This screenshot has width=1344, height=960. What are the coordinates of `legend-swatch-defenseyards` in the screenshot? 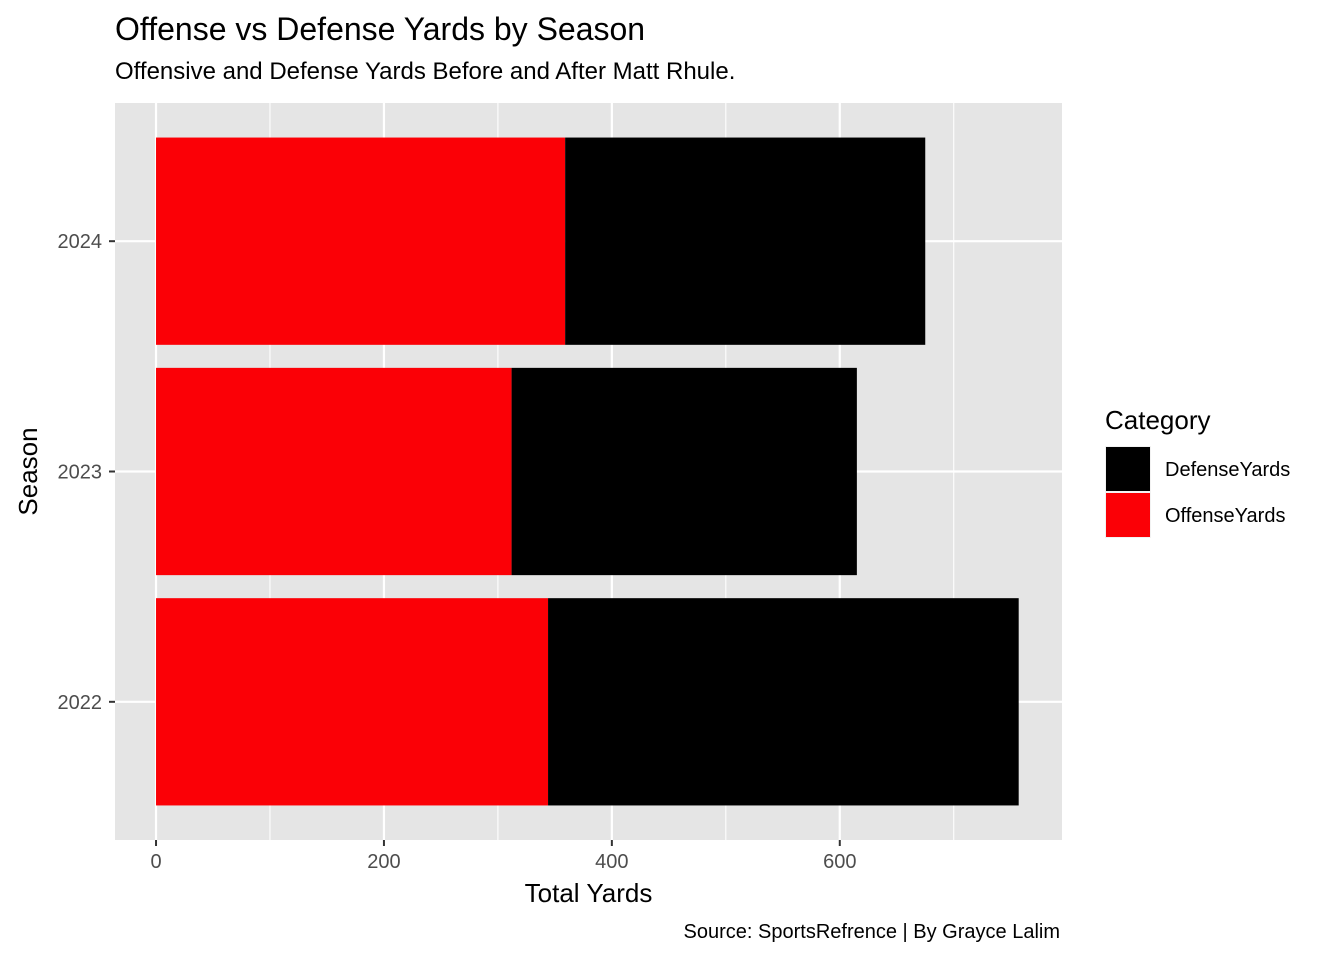 It's located at (1128, 469).